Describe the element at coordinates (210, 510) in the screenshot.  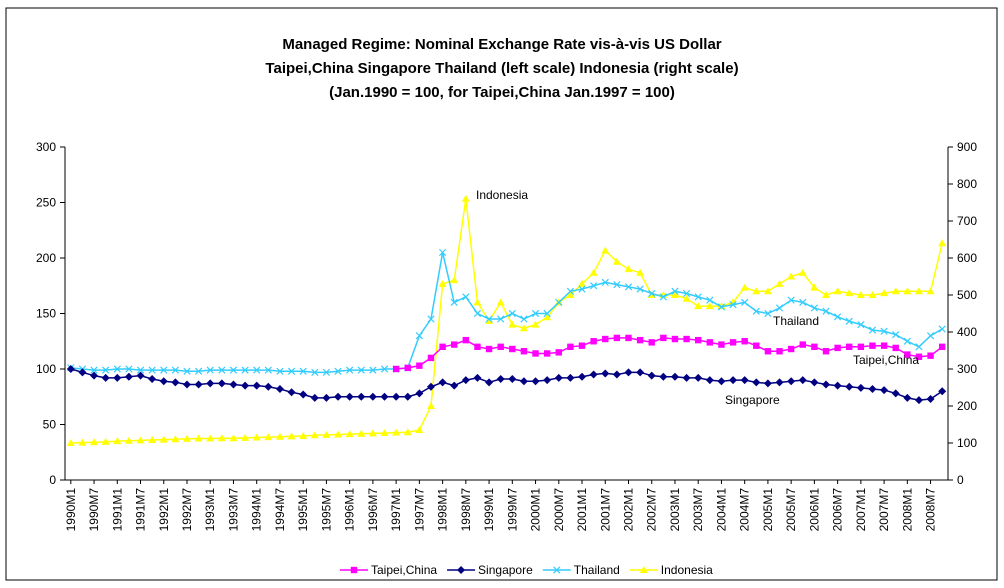
I see `x-tick-label: 1993M1` at that location.